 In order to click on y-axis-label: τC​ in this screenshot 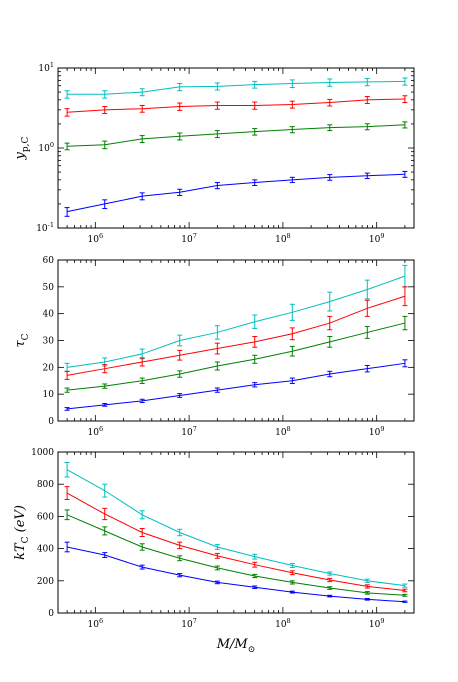, I will do `click(22, 340)`.